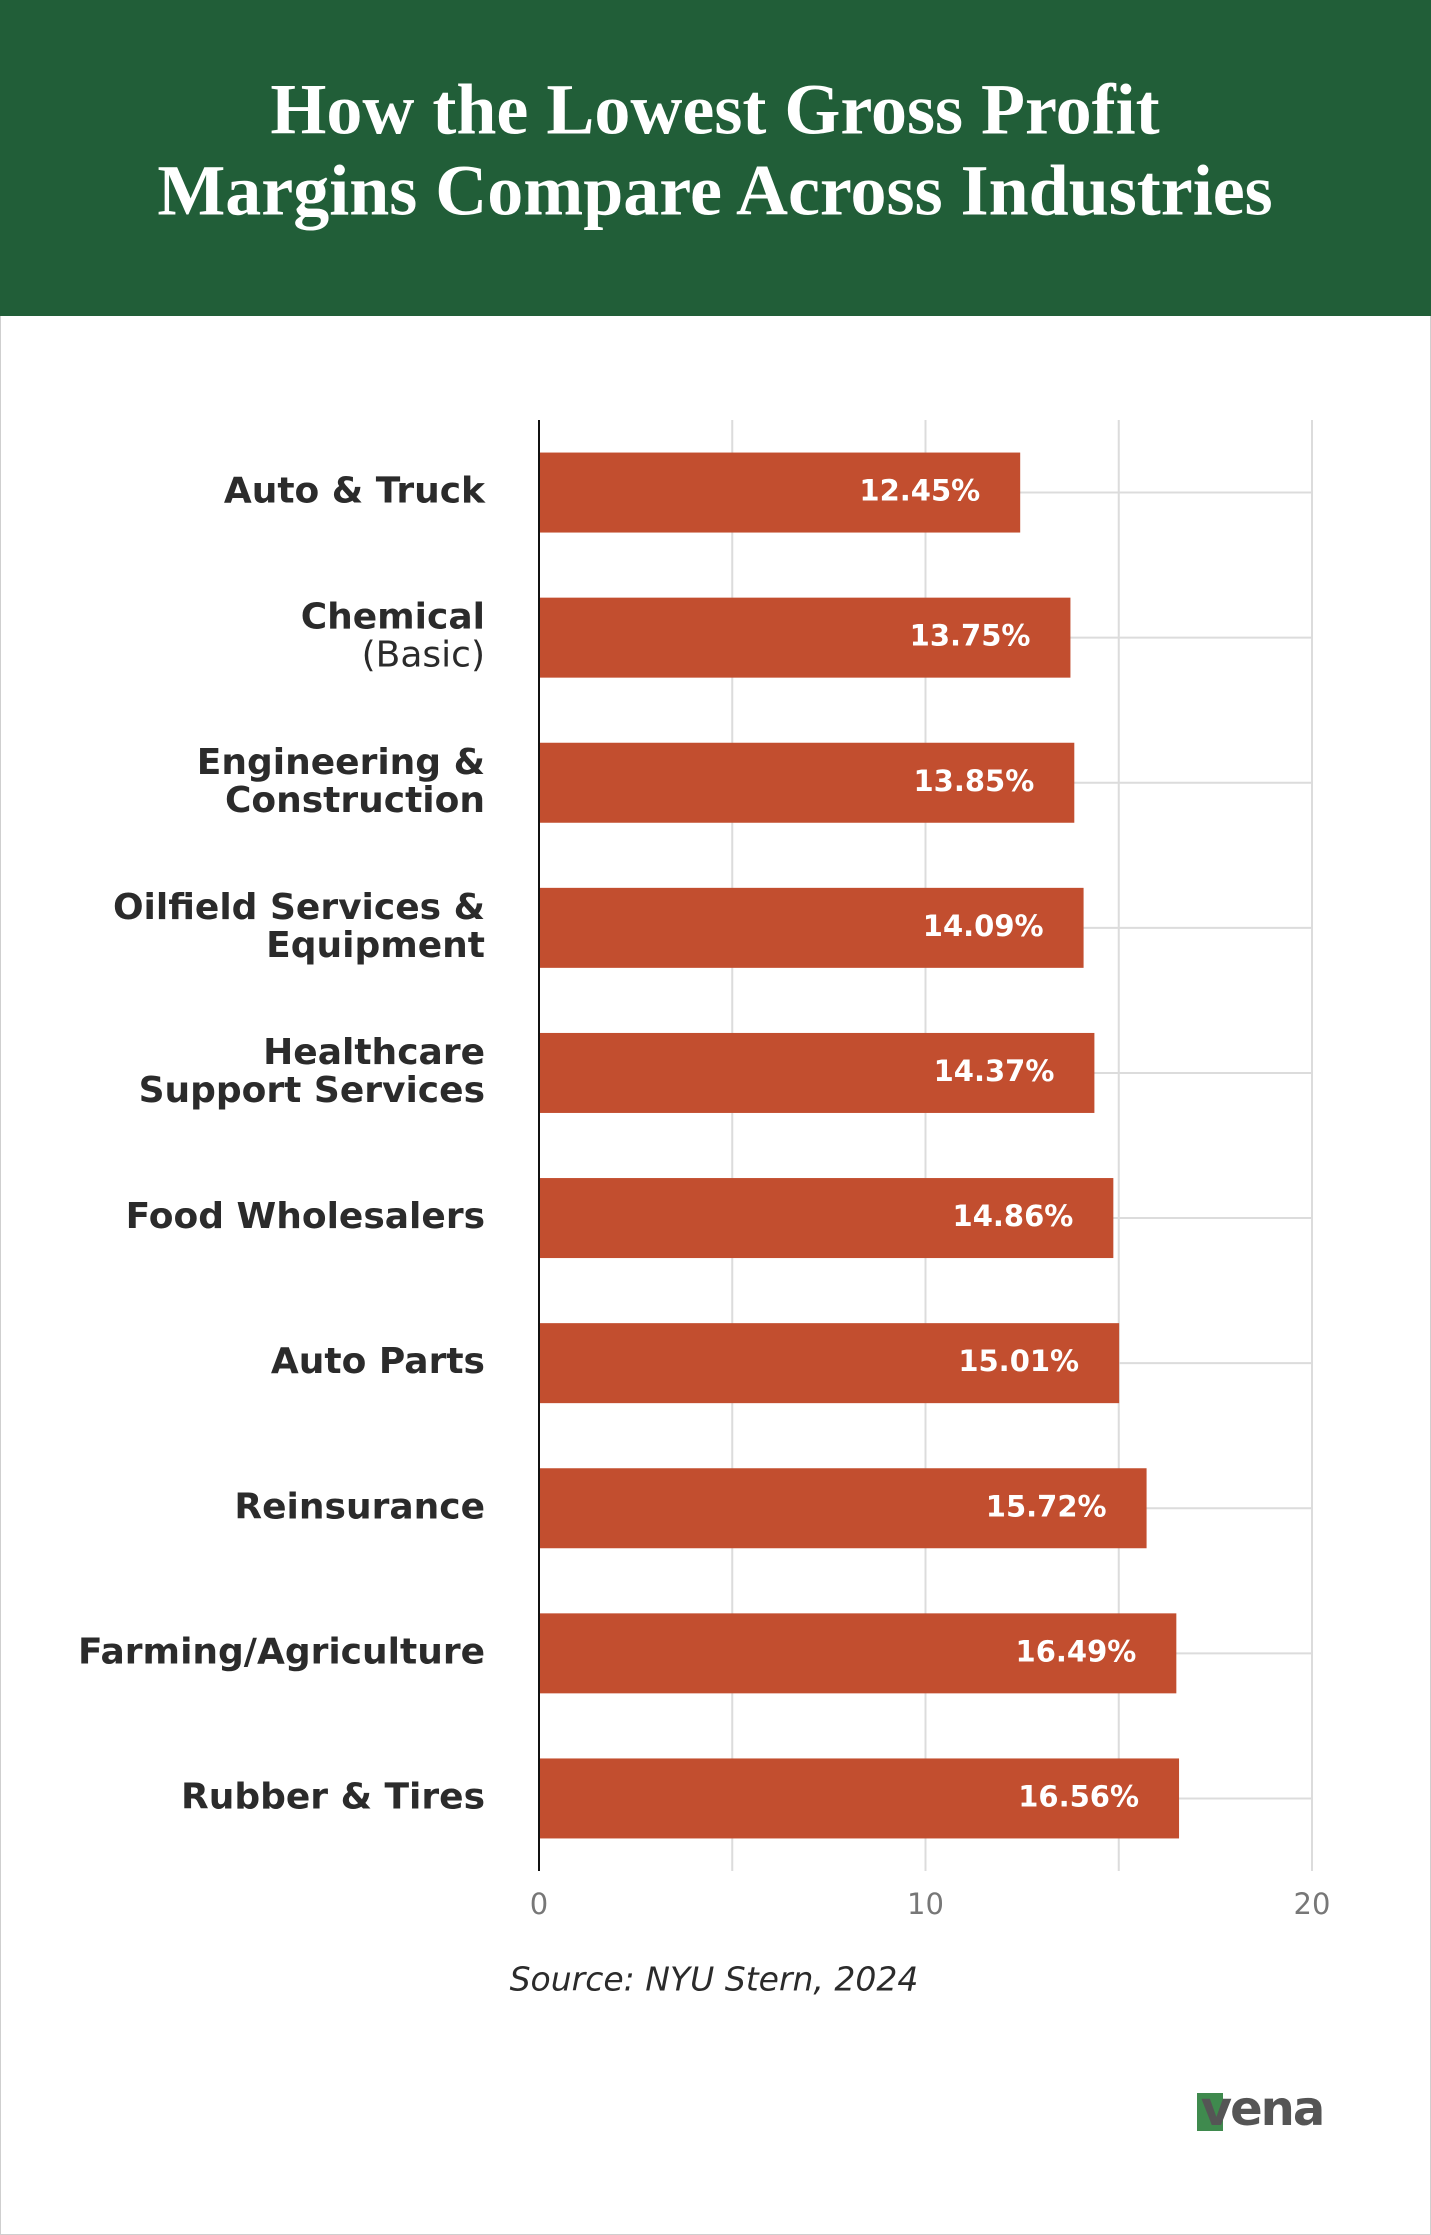 This screenshot has height=2235, width=1431. Describe the element at coordinates (423, 655) in the screenshot. I see `category-label: (Basic)` at that location.